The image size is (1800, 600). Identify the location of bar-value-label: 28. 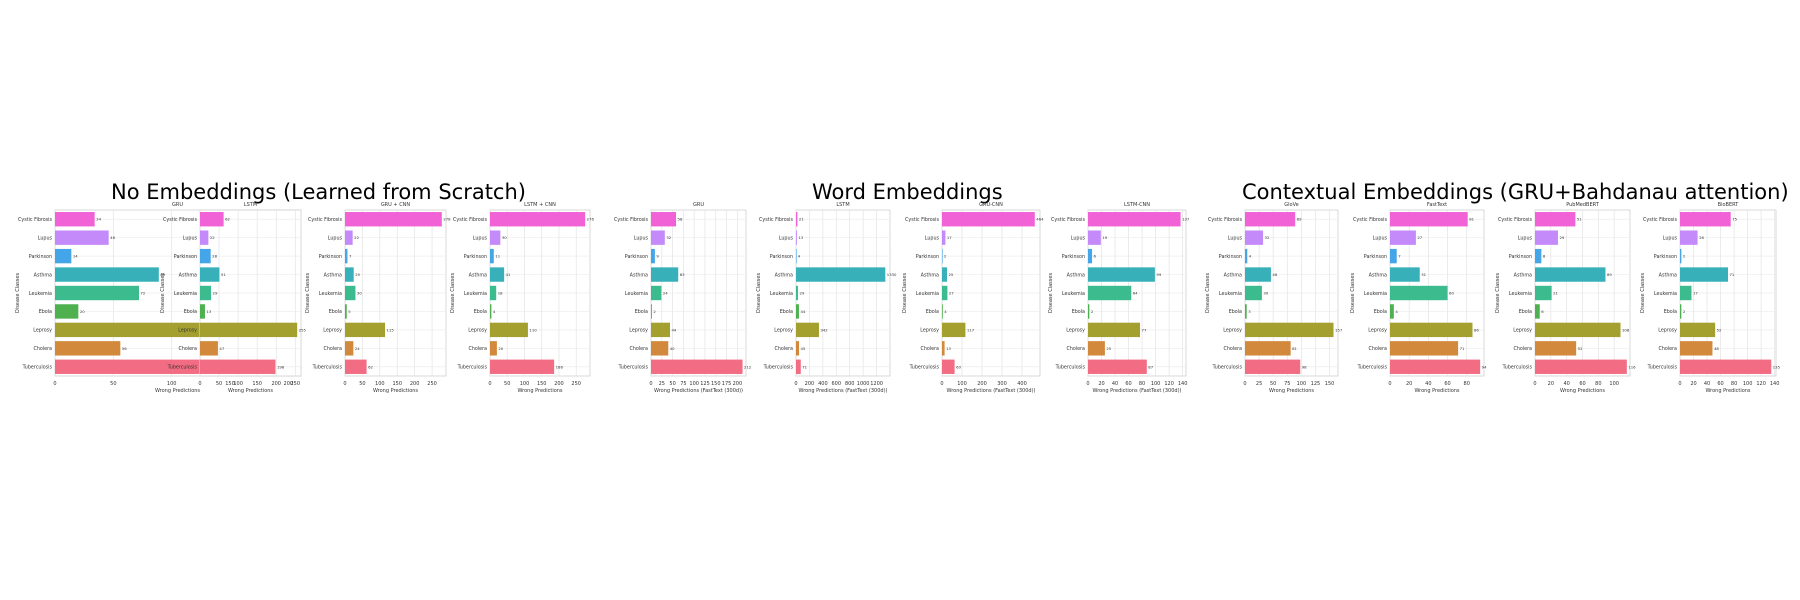
(214, 256).